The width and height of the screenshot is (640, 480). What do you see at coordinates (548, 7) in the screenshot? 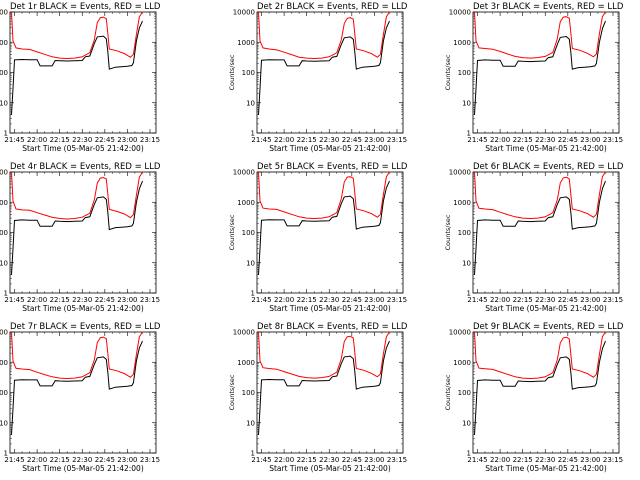
I see `panel-title: Det 3r BLACK = Events, RED = LLD` at bounding box center [548, 7].